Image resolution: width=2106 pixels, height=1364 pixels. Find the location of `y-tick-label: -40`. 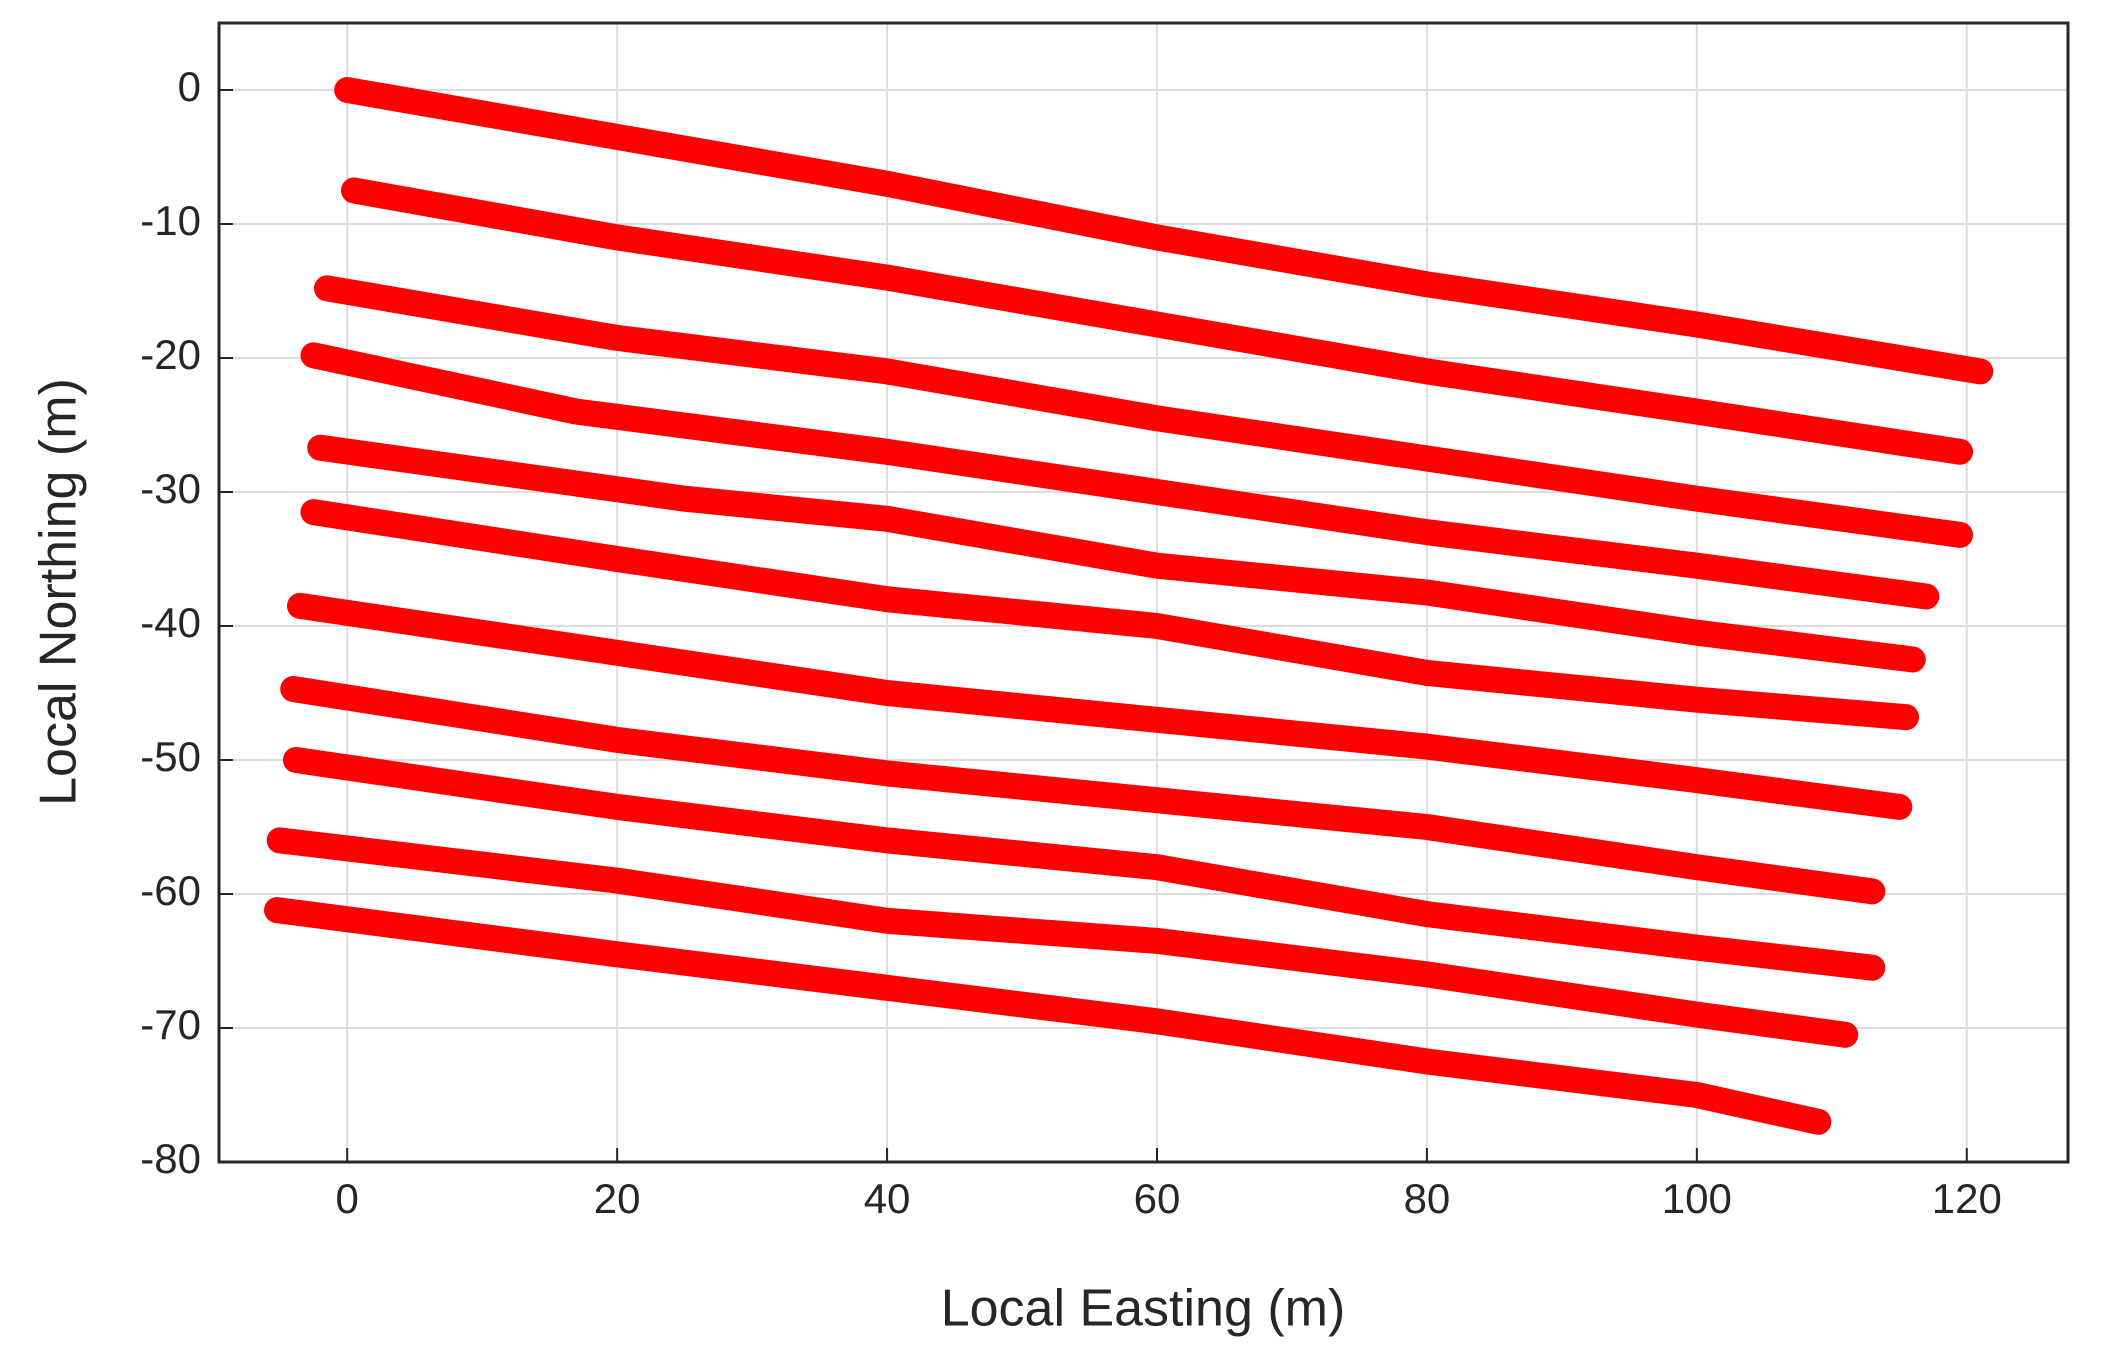

y-tick-label: -40 is located at coordinates (170, 622).